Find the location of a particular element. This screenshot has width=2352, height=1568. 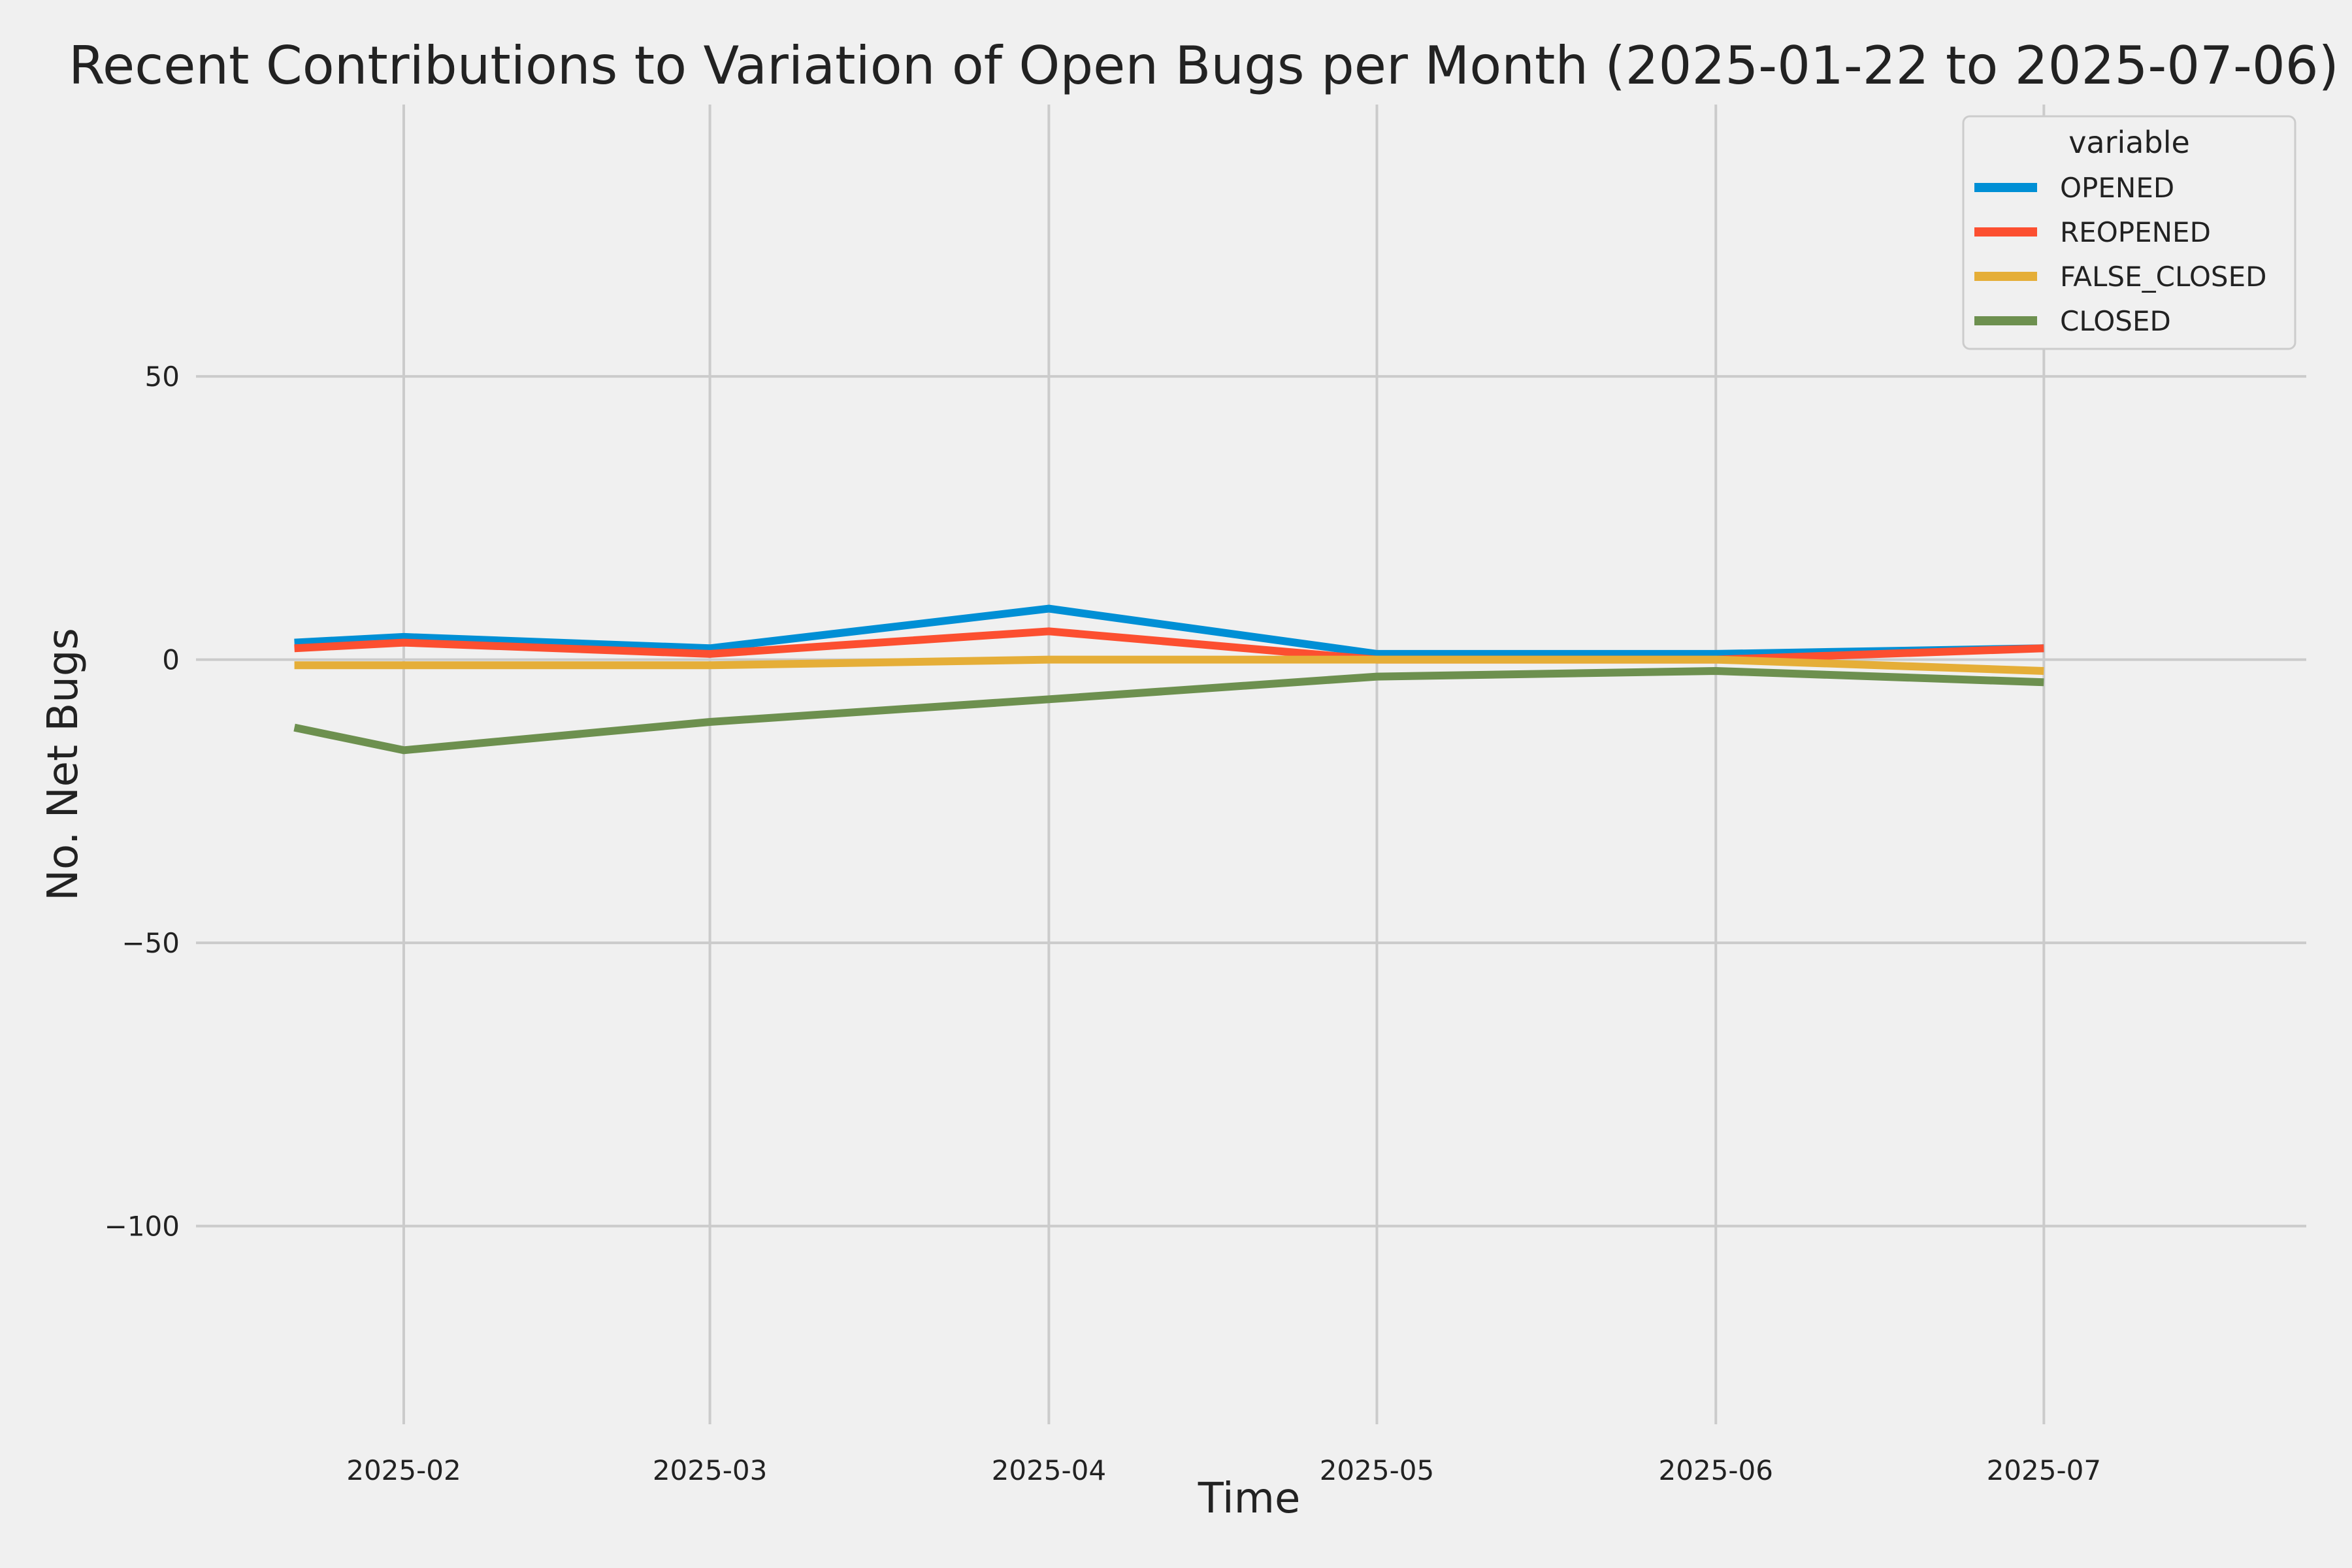

y-axis-label: No. Net Bugs is located at coordinates (63, 764).